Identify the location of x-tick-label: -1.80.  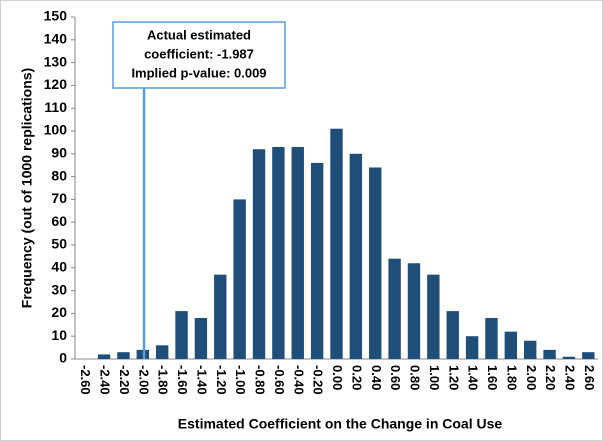
(163, 380).